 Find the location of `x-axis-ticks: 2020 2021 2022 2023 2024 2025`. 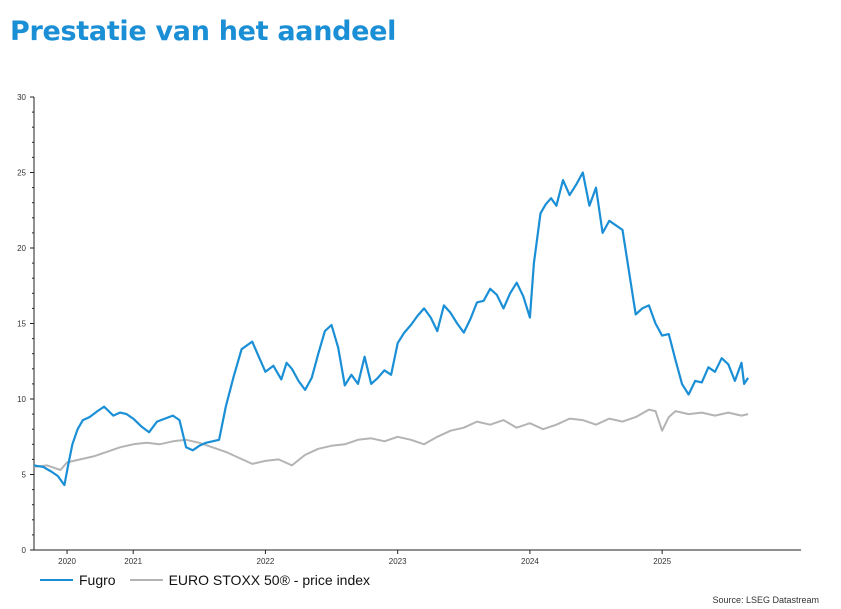

x-axis-ticks: 2020 2021 2022 2023 2024 2025 is located at coordinates (365, 558).